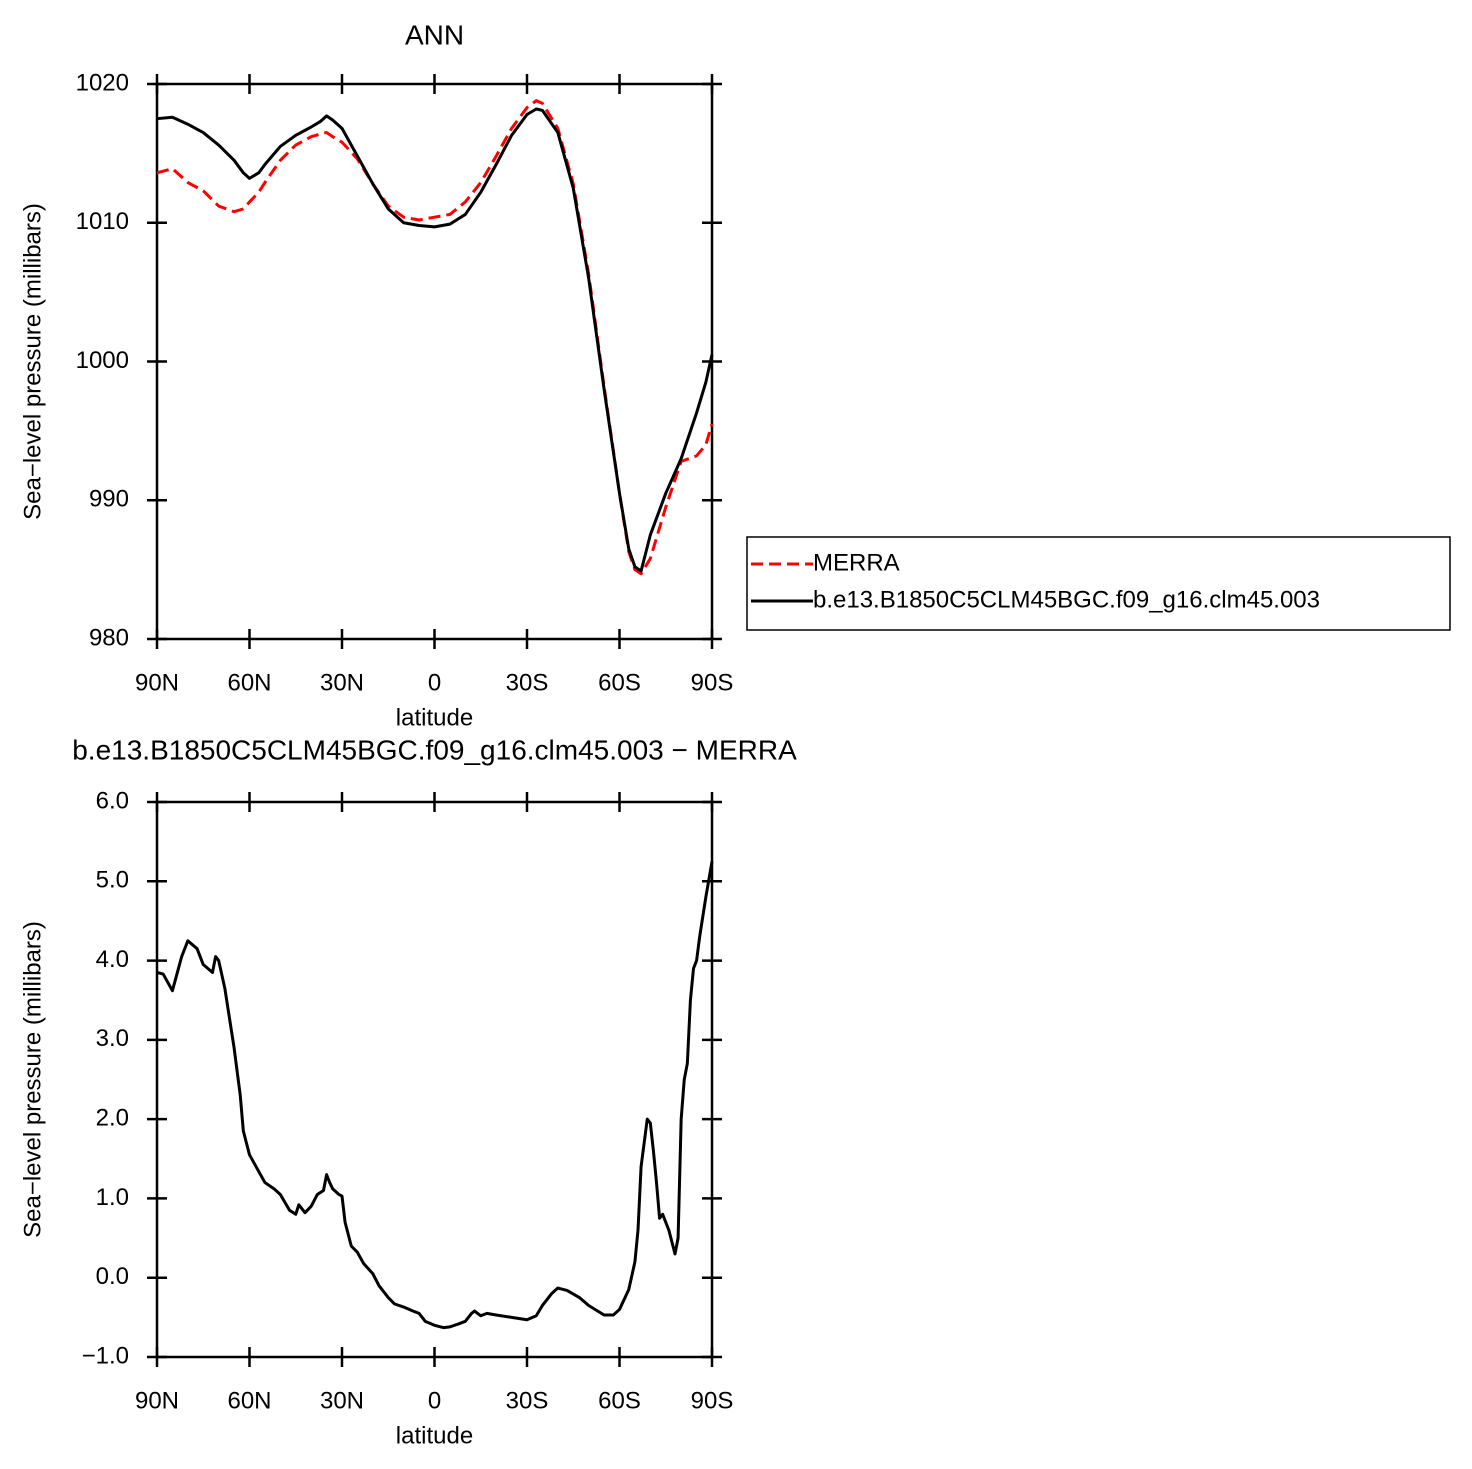  What do you see at coordinates (112, 800) in the screenshot?
I see `y-tick-label: 6.0` at bounding box center [112, 800].